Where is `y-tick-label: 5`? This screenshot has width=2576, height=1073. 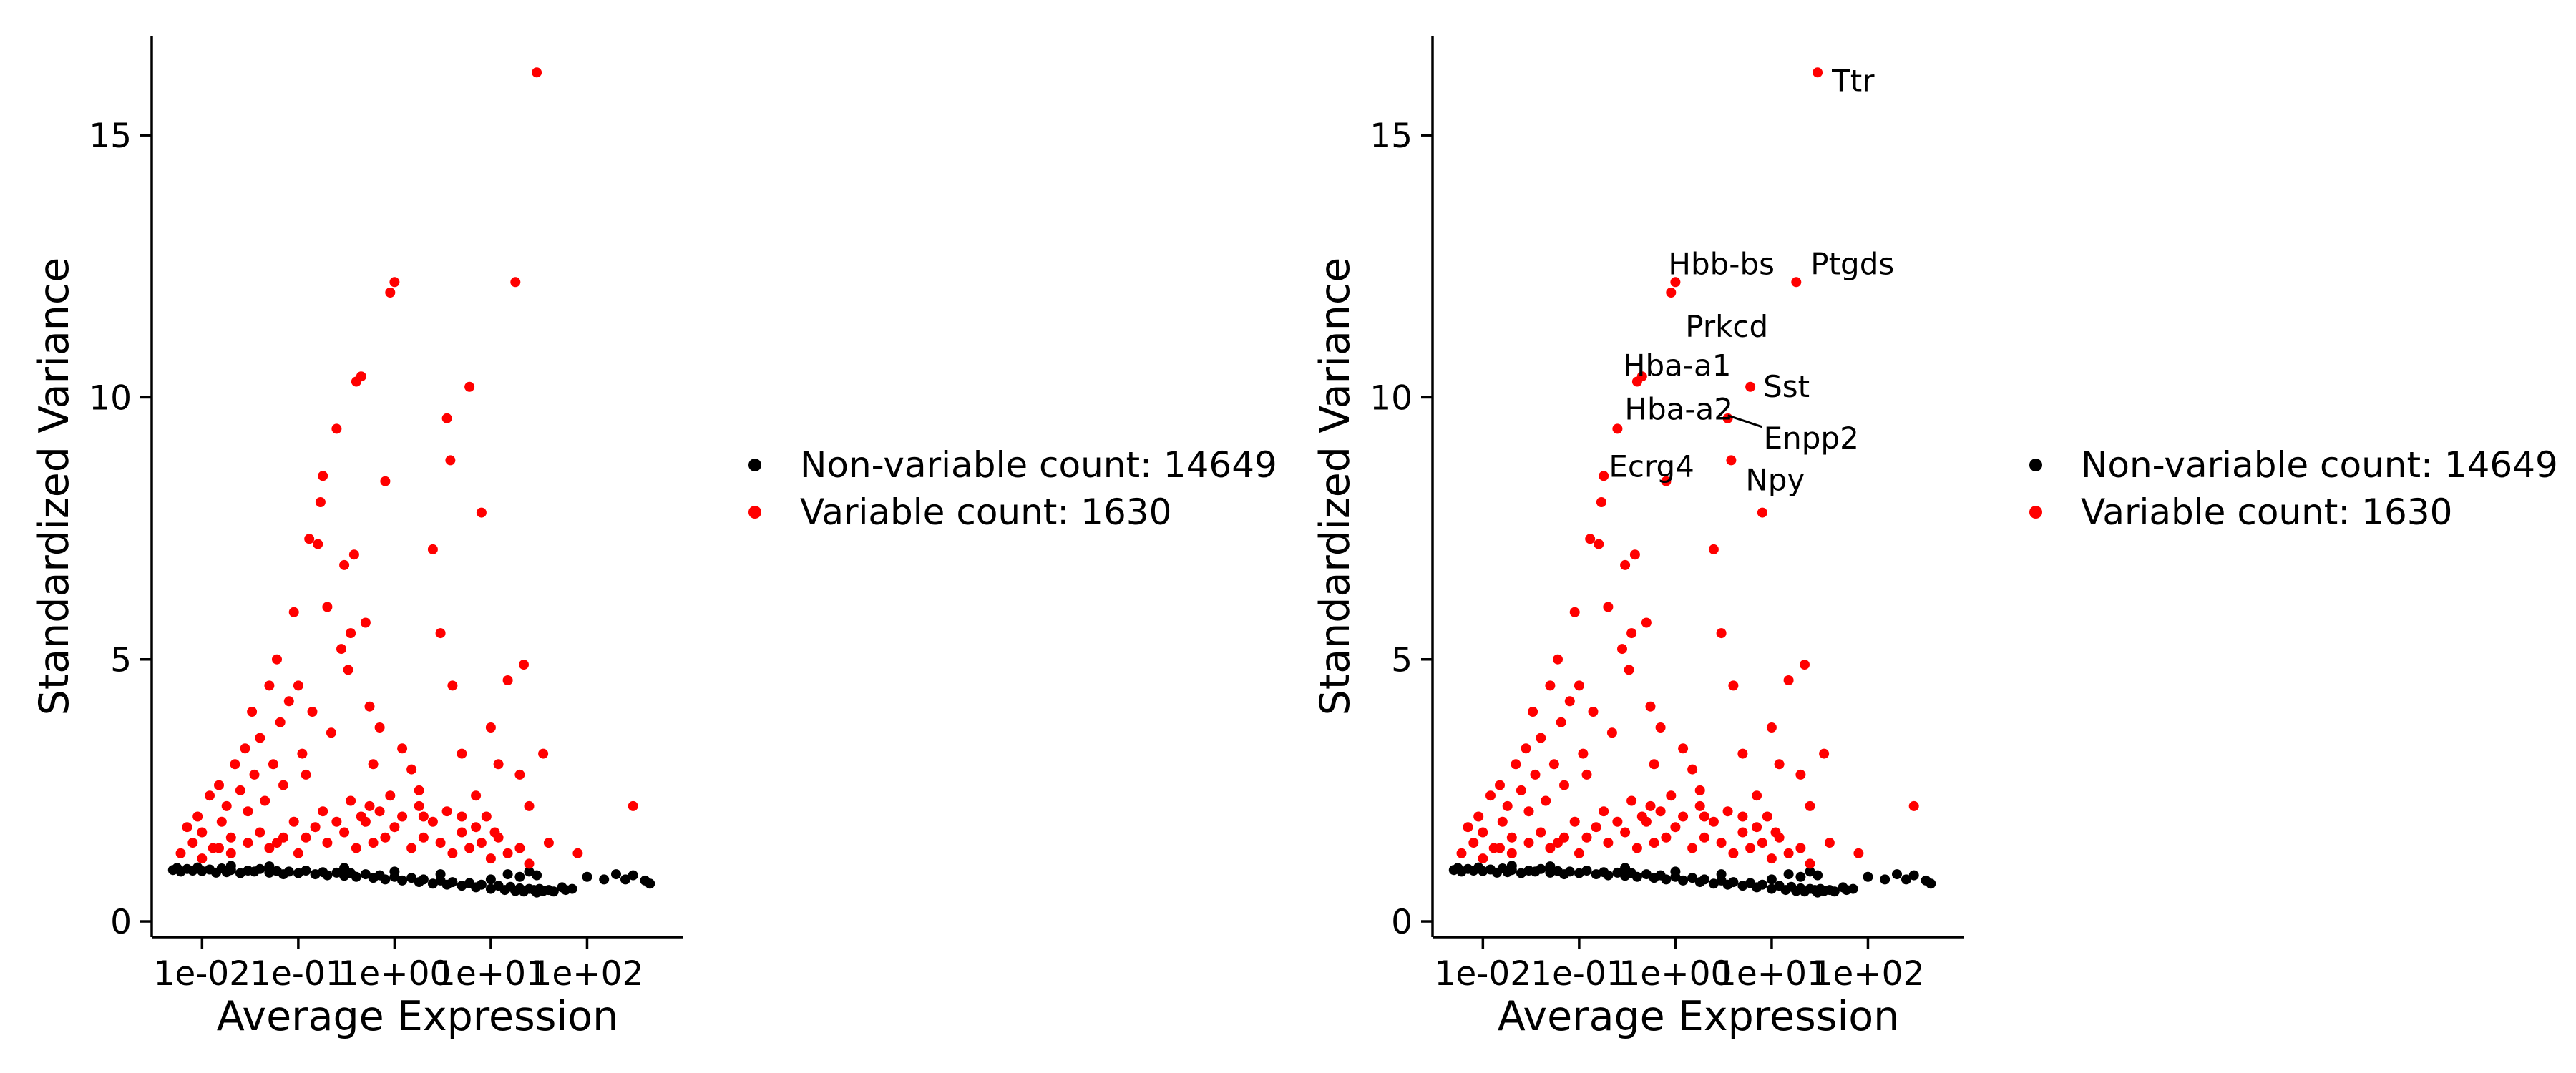
y-tick-label: 5 is located at coordinates (1402, 660).